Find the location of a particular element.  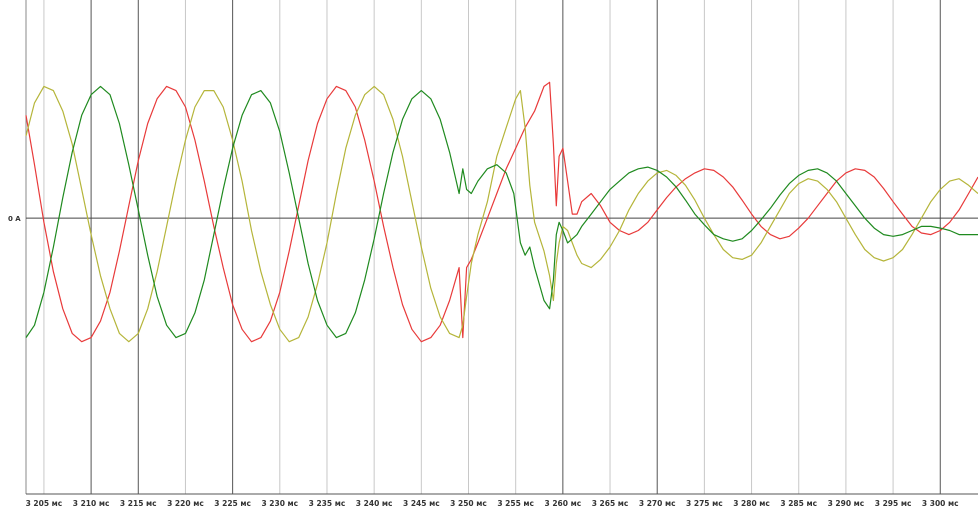

x-tick-label-12: 3 265 мс is located at coordinates (610, 503).